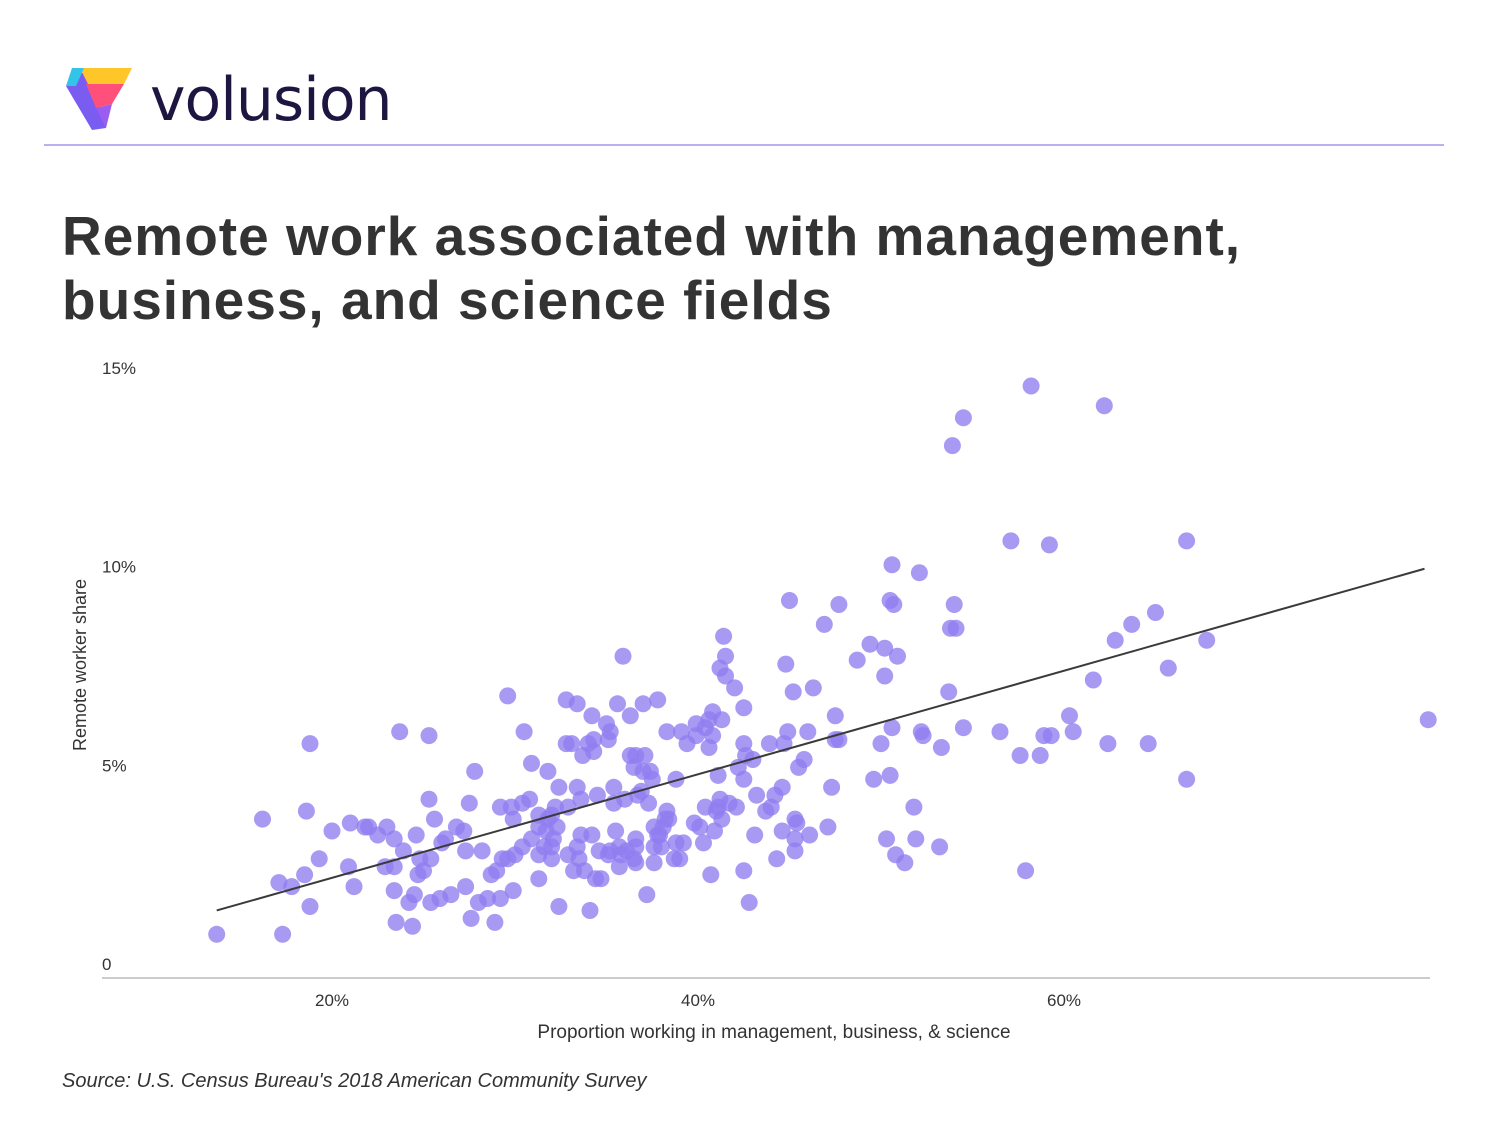 Image resolution: width=1500 pixels, height=1138 pixels. What do you see at coordinates (119, 368) in the screenshot?
I see `y-tick-label-3: 15%` at bounding box center [119, 368].